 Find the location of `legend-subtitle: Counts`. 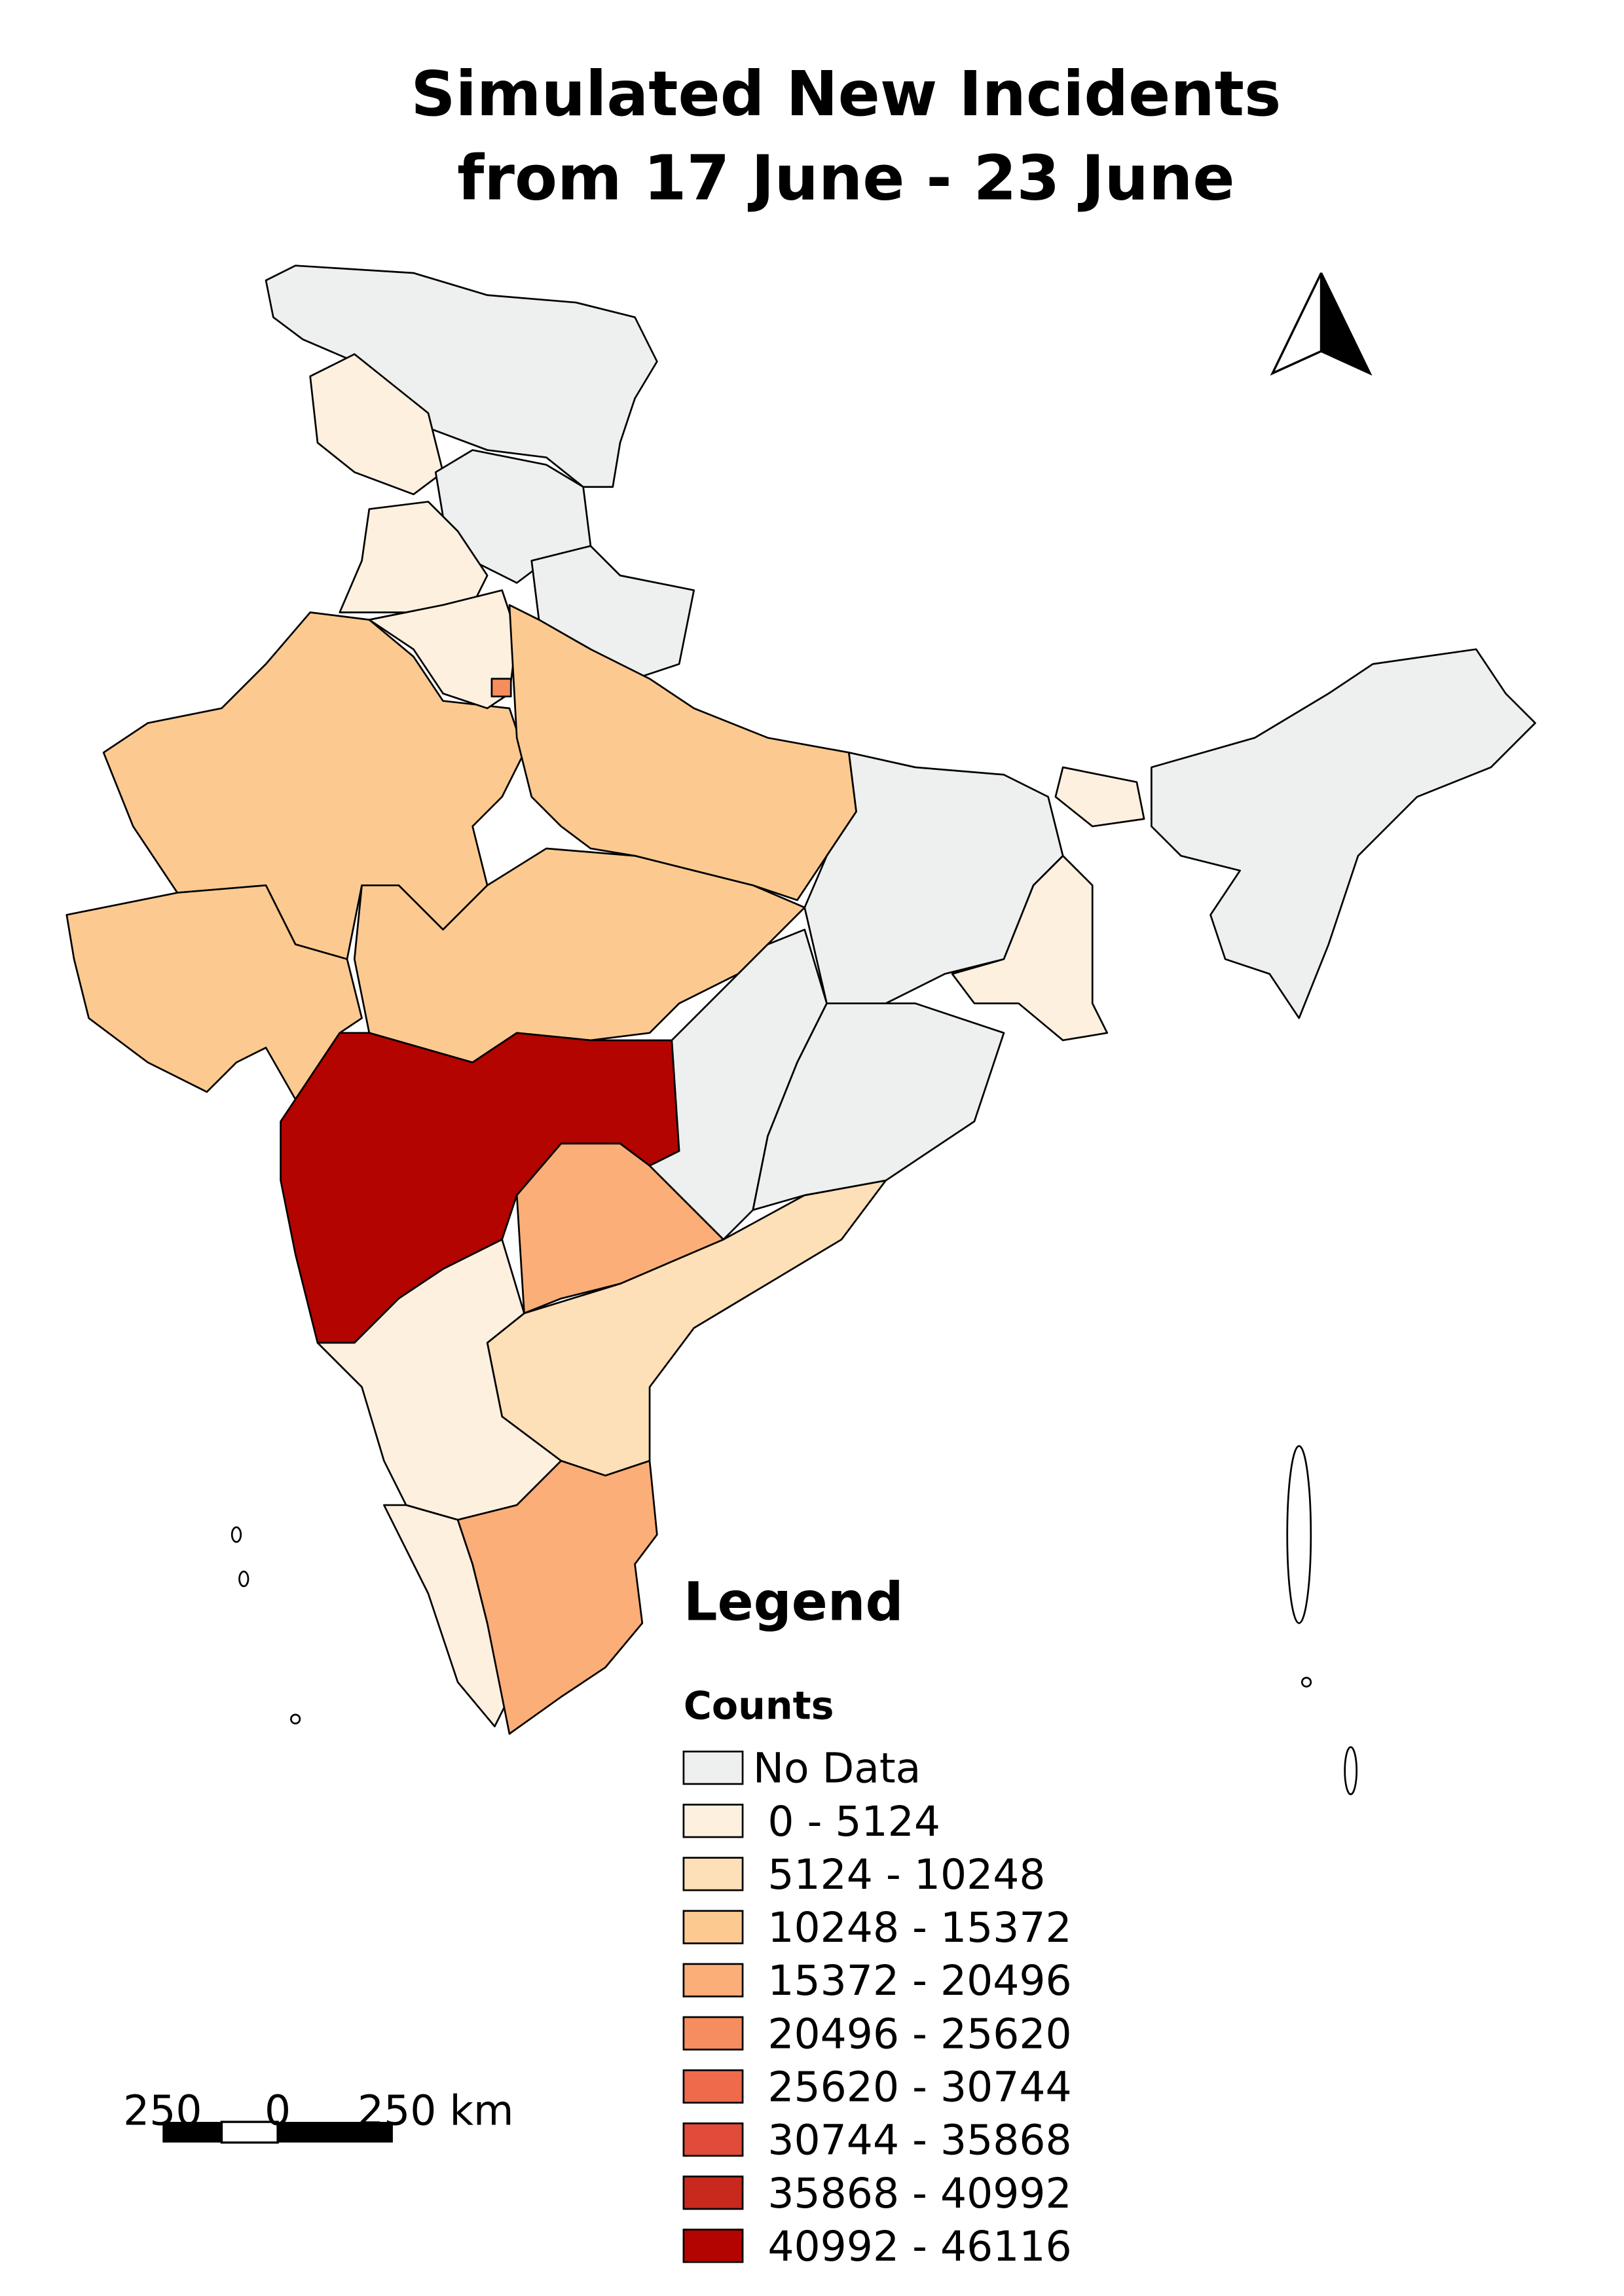

legend-subtitle: Counts is located at coordinates (759, 1706).